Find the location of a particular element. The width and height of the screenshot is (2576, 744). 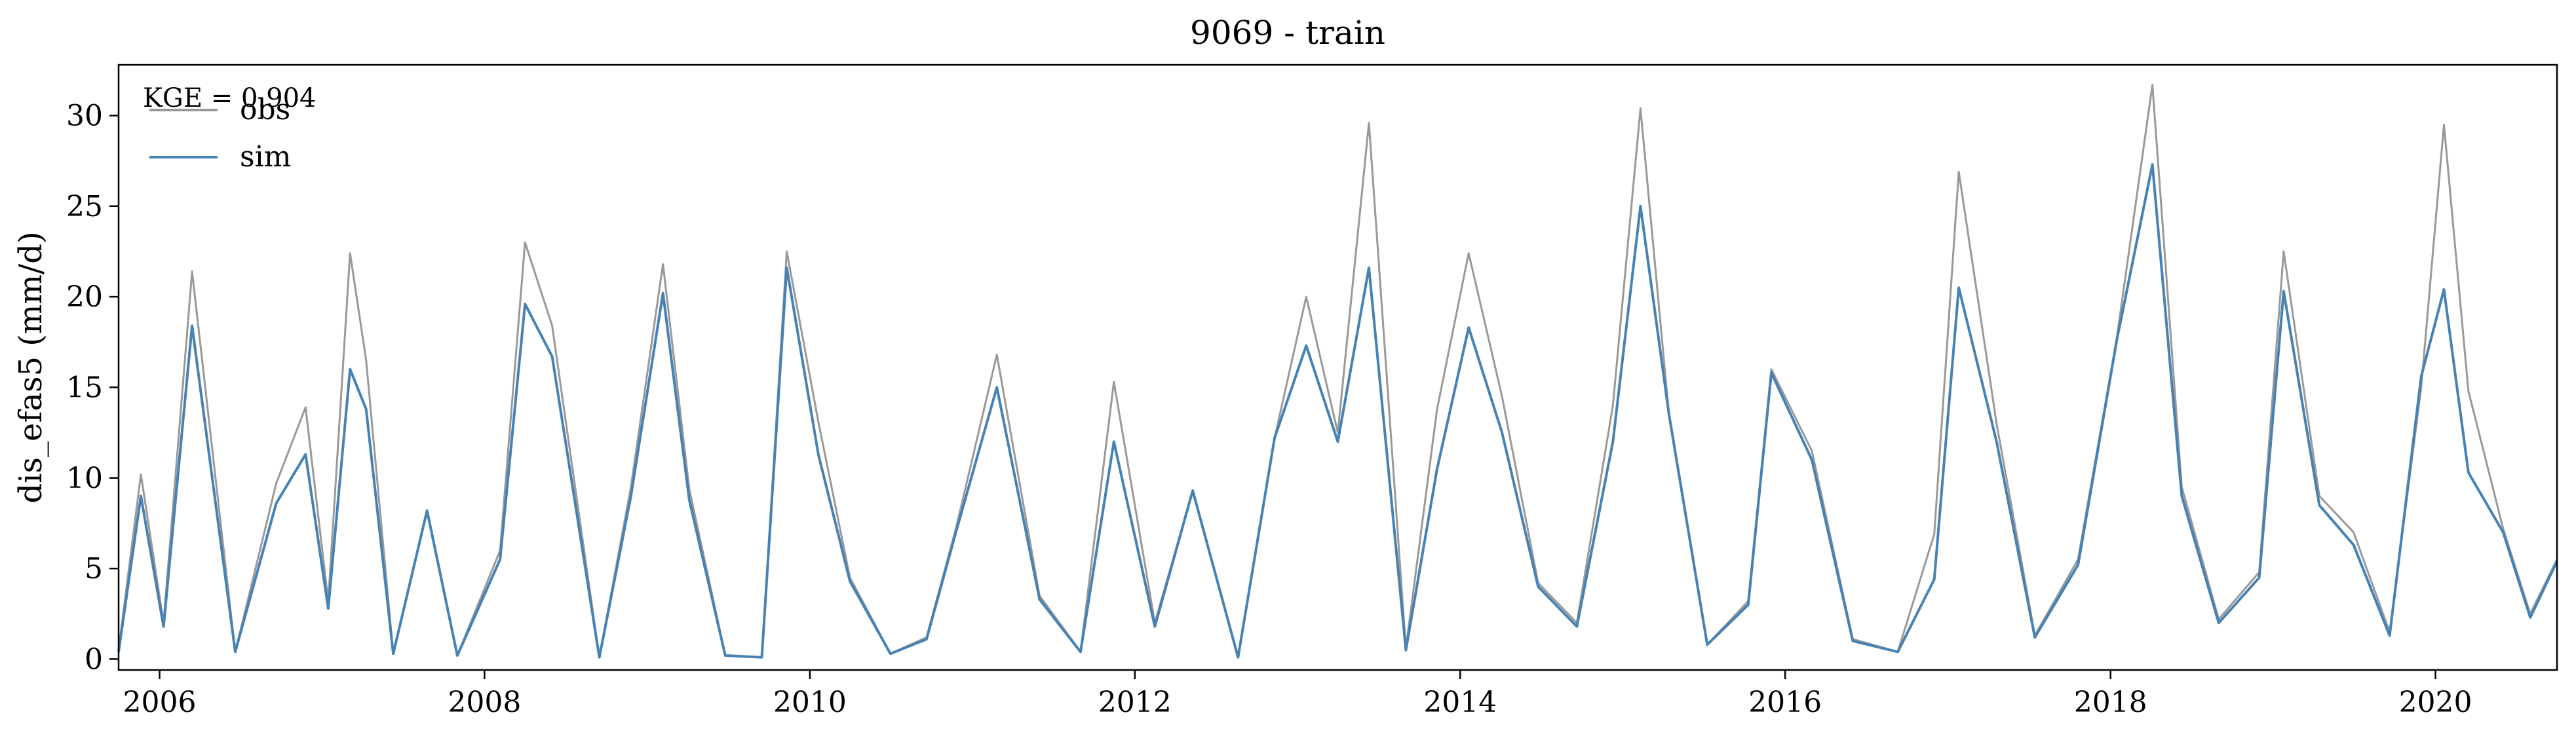

x-tick-label: 2020 is located at coordinates (2435, 702).